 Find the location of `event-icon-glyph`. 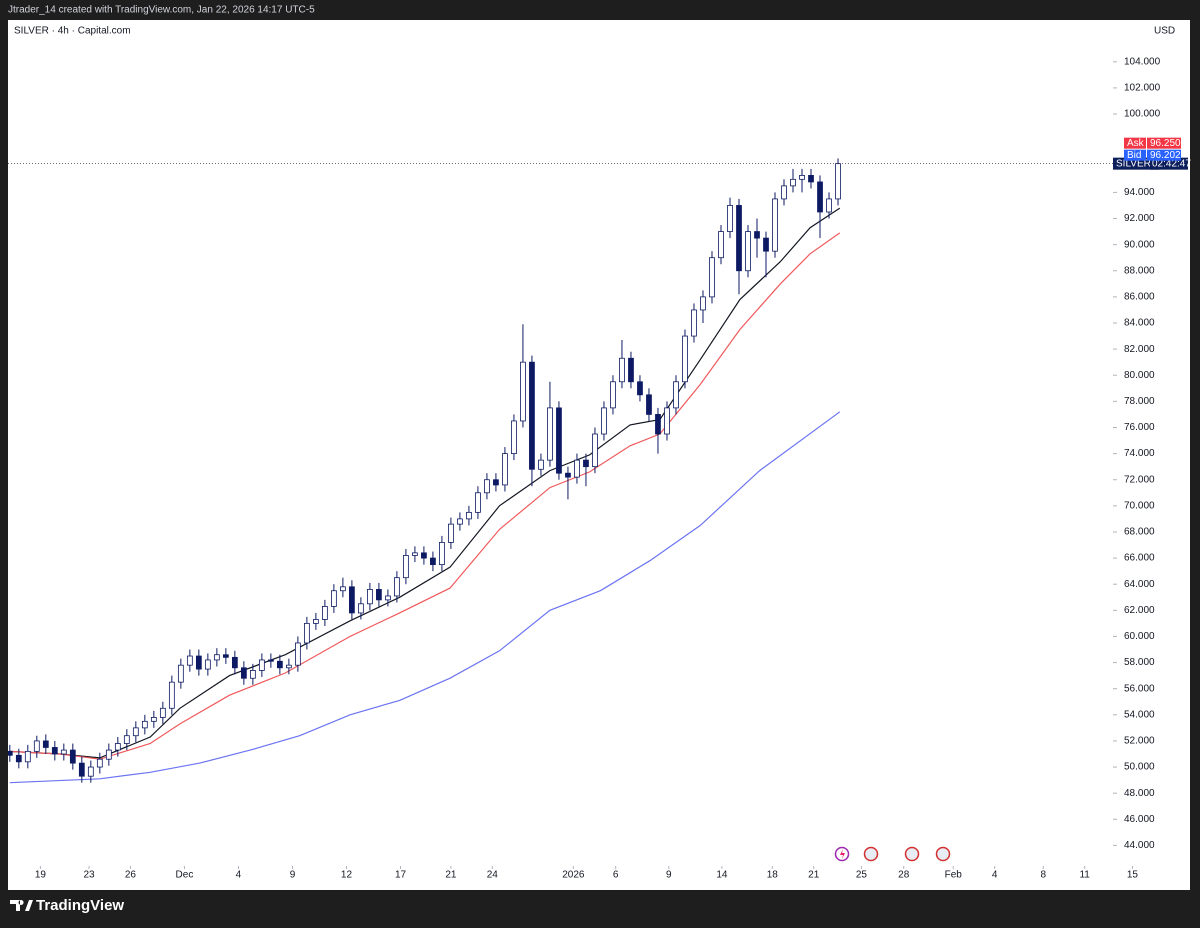

event-icon-glyph is located at coordinates (842, 854).